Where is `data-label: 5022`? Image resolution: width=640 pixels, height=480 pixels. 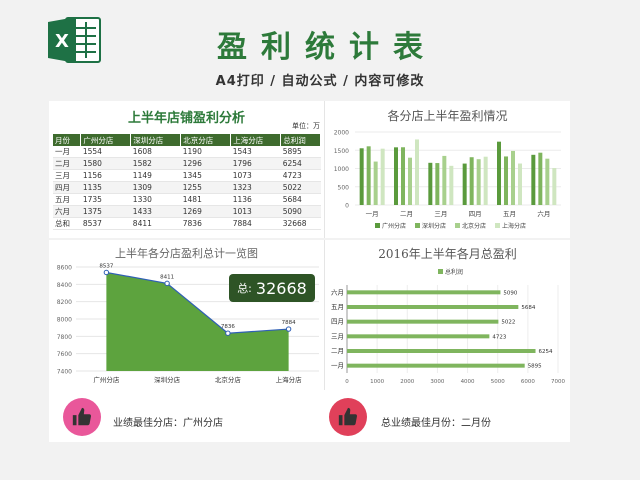
data-label: 5022 is located at coordinates (508, 323).